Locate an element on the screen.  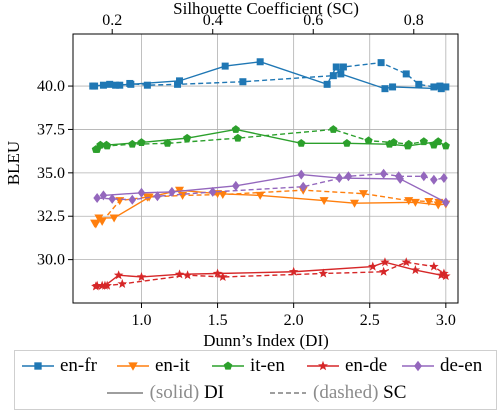
series-de-en is located at coordinates (271, 188).